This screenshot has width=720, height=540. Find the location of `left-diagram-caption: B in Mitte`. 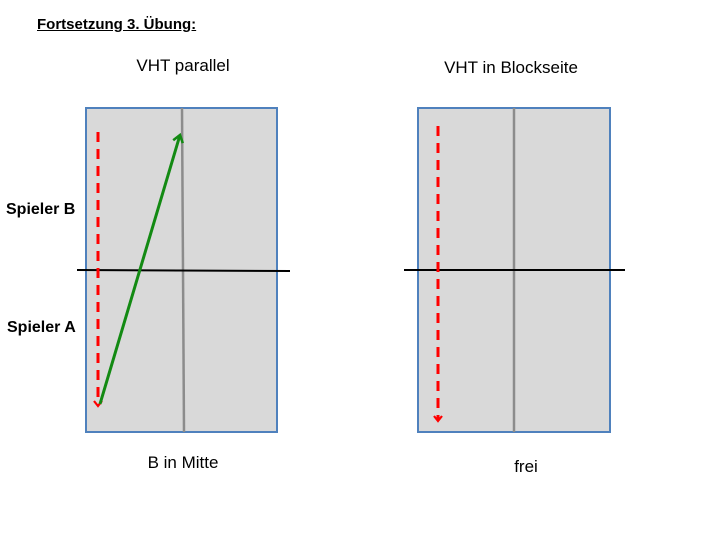

left-diagram-caption: B in Mitte is located at coordinates (183, 462).